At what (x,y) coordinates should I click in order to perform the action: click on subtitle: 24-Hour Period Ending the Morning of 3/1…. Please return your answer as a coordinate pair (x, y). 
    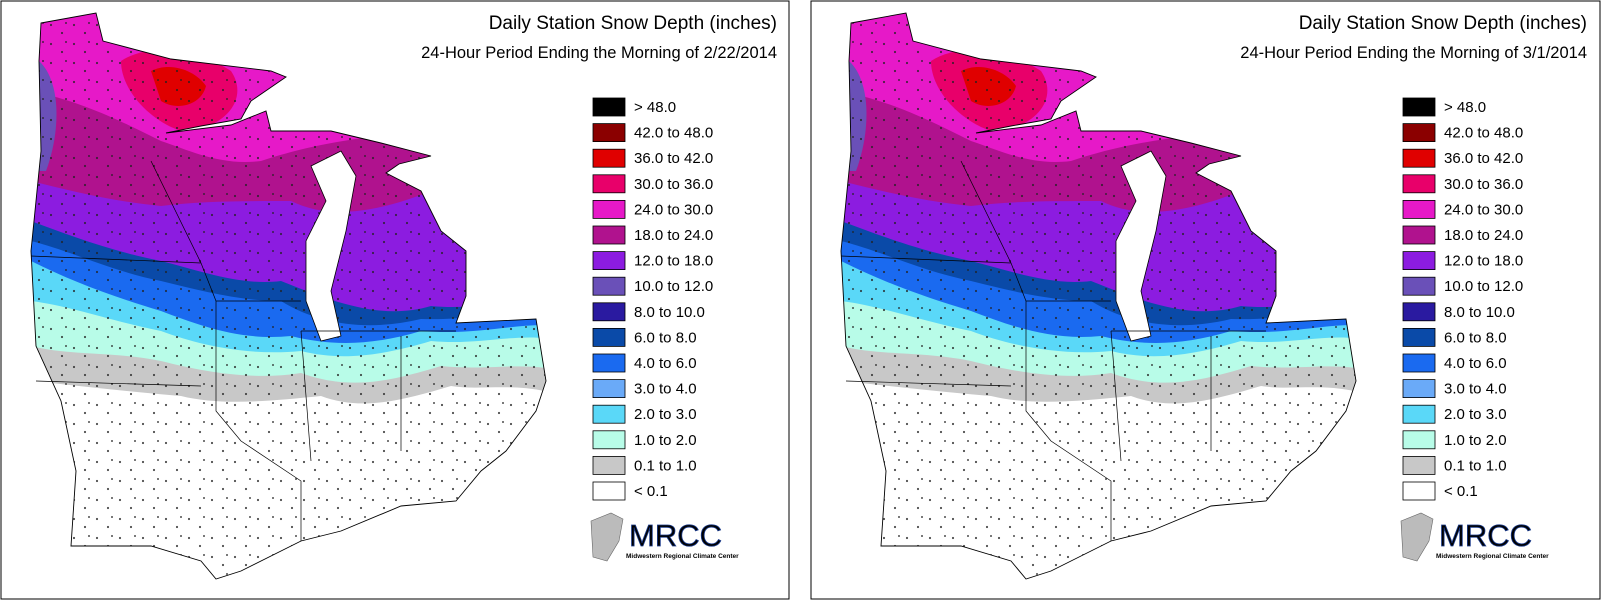
    Looking at the image, I should click on (1413, 53).